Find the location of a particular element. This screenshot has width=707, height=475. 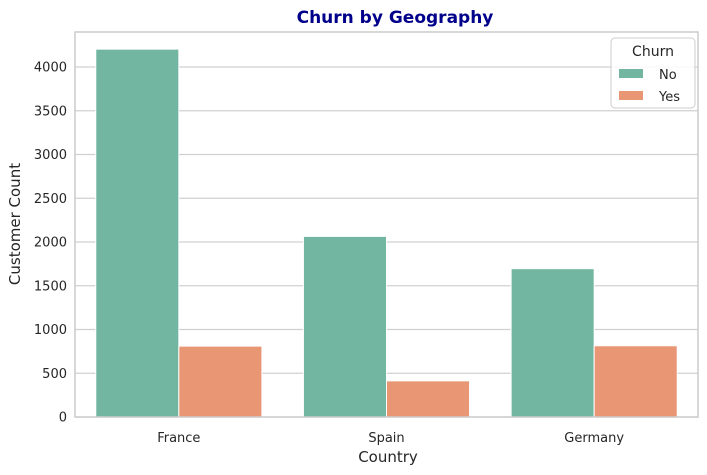

x-tick-label: Spain is located at coordinates (386, 438).